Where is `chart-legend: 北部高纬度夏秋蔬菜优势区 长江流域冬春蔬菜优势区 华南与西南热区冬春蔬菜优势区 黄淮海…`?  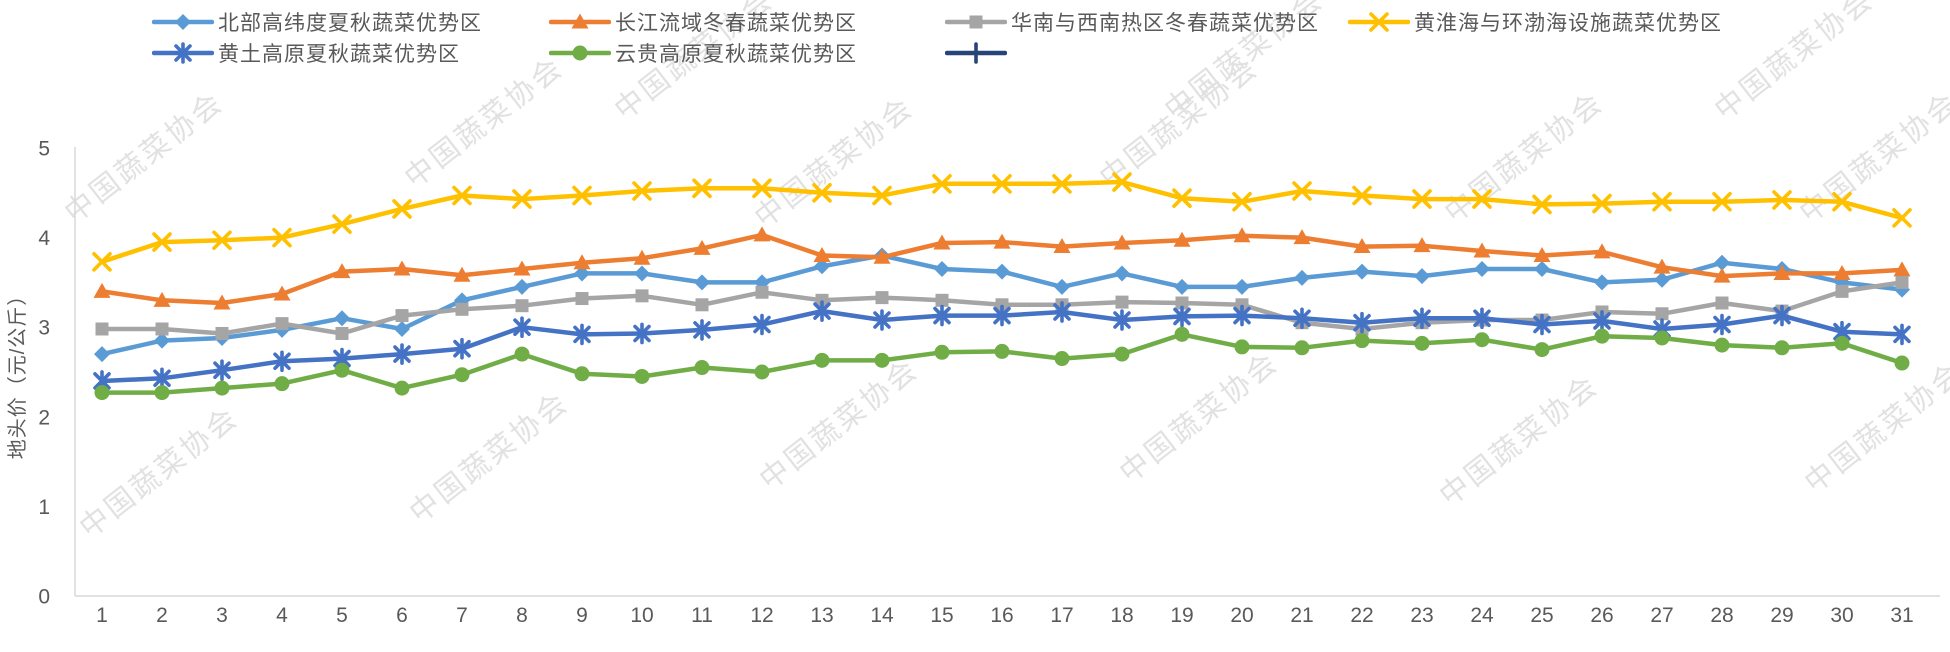
chart-legend: 北部高纬度夏秋蔬菜优势区 长江流域冬春蔬菜优势区 华南与西南热区冬春蔬菜优势区 黄淮海… is located at coordinates (975, 35).